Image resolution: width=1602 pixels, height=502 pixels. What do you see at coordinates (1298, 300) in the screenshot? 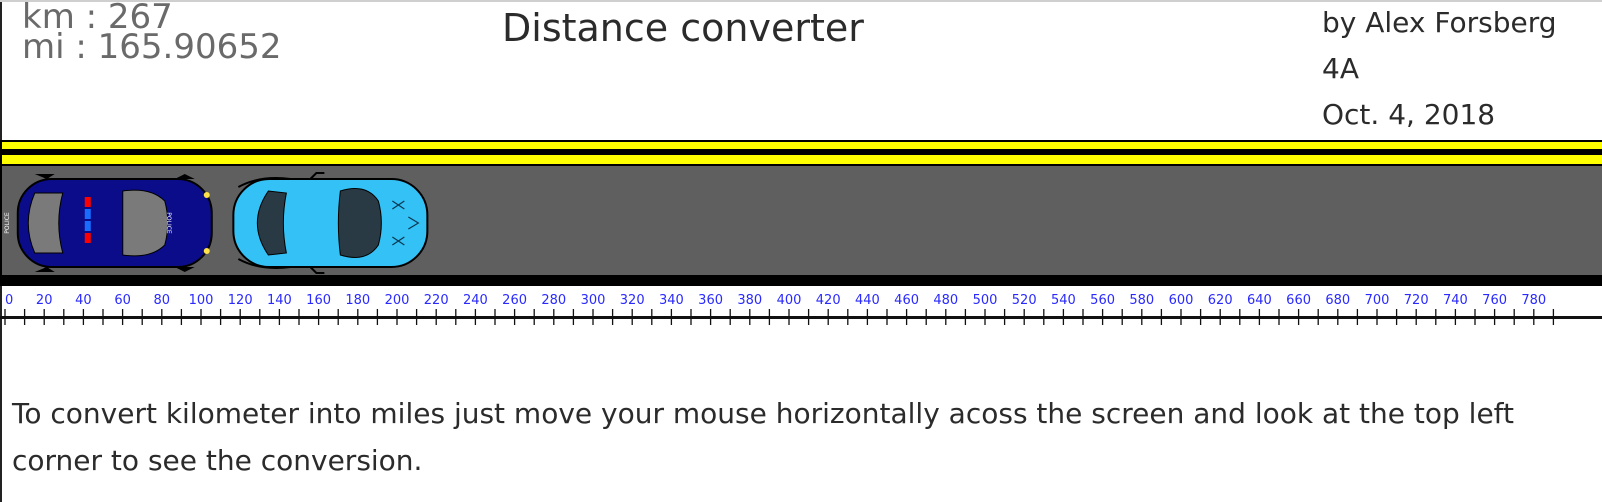
I see `ruler-label: 660` at bounding box center [1298, 300].